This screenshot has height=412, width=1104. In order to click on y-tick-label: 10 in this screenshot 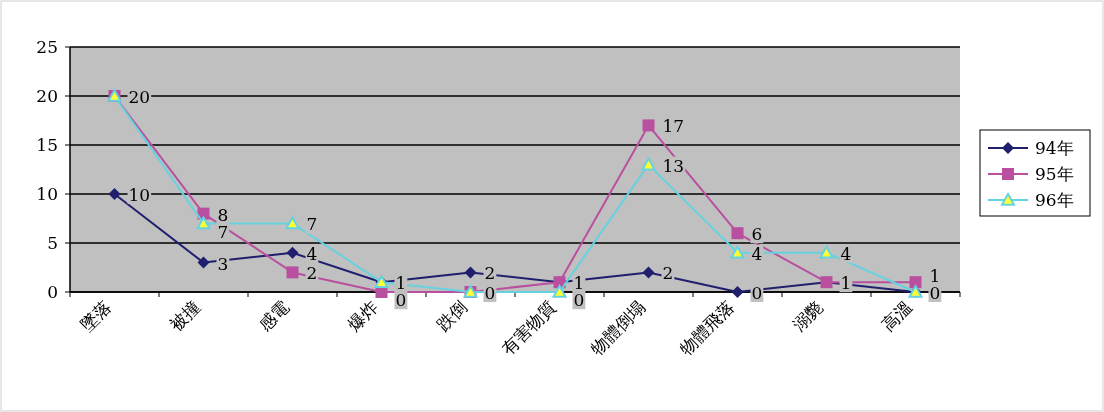, I will do `click(47, 194)`.